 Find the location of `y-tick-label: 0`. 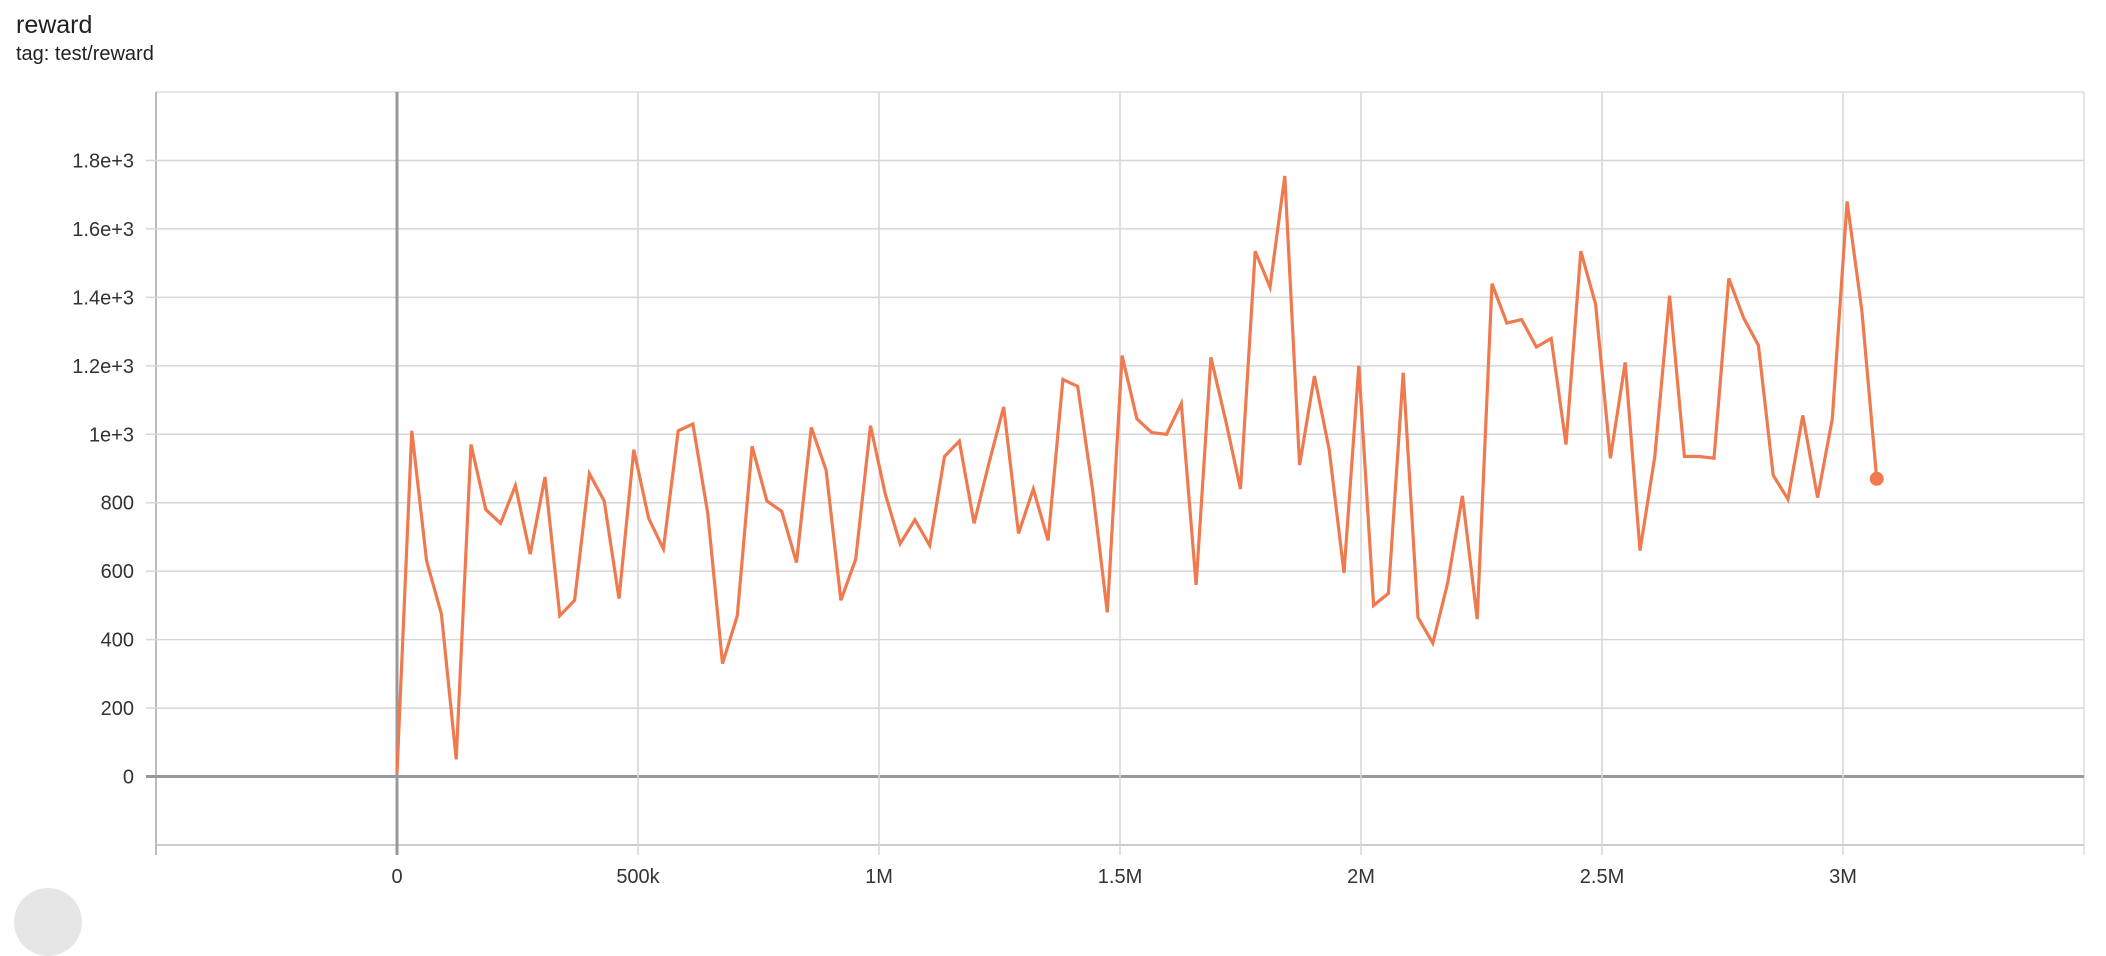

y-tick-label: 0 is located at coordinates (128, 778).